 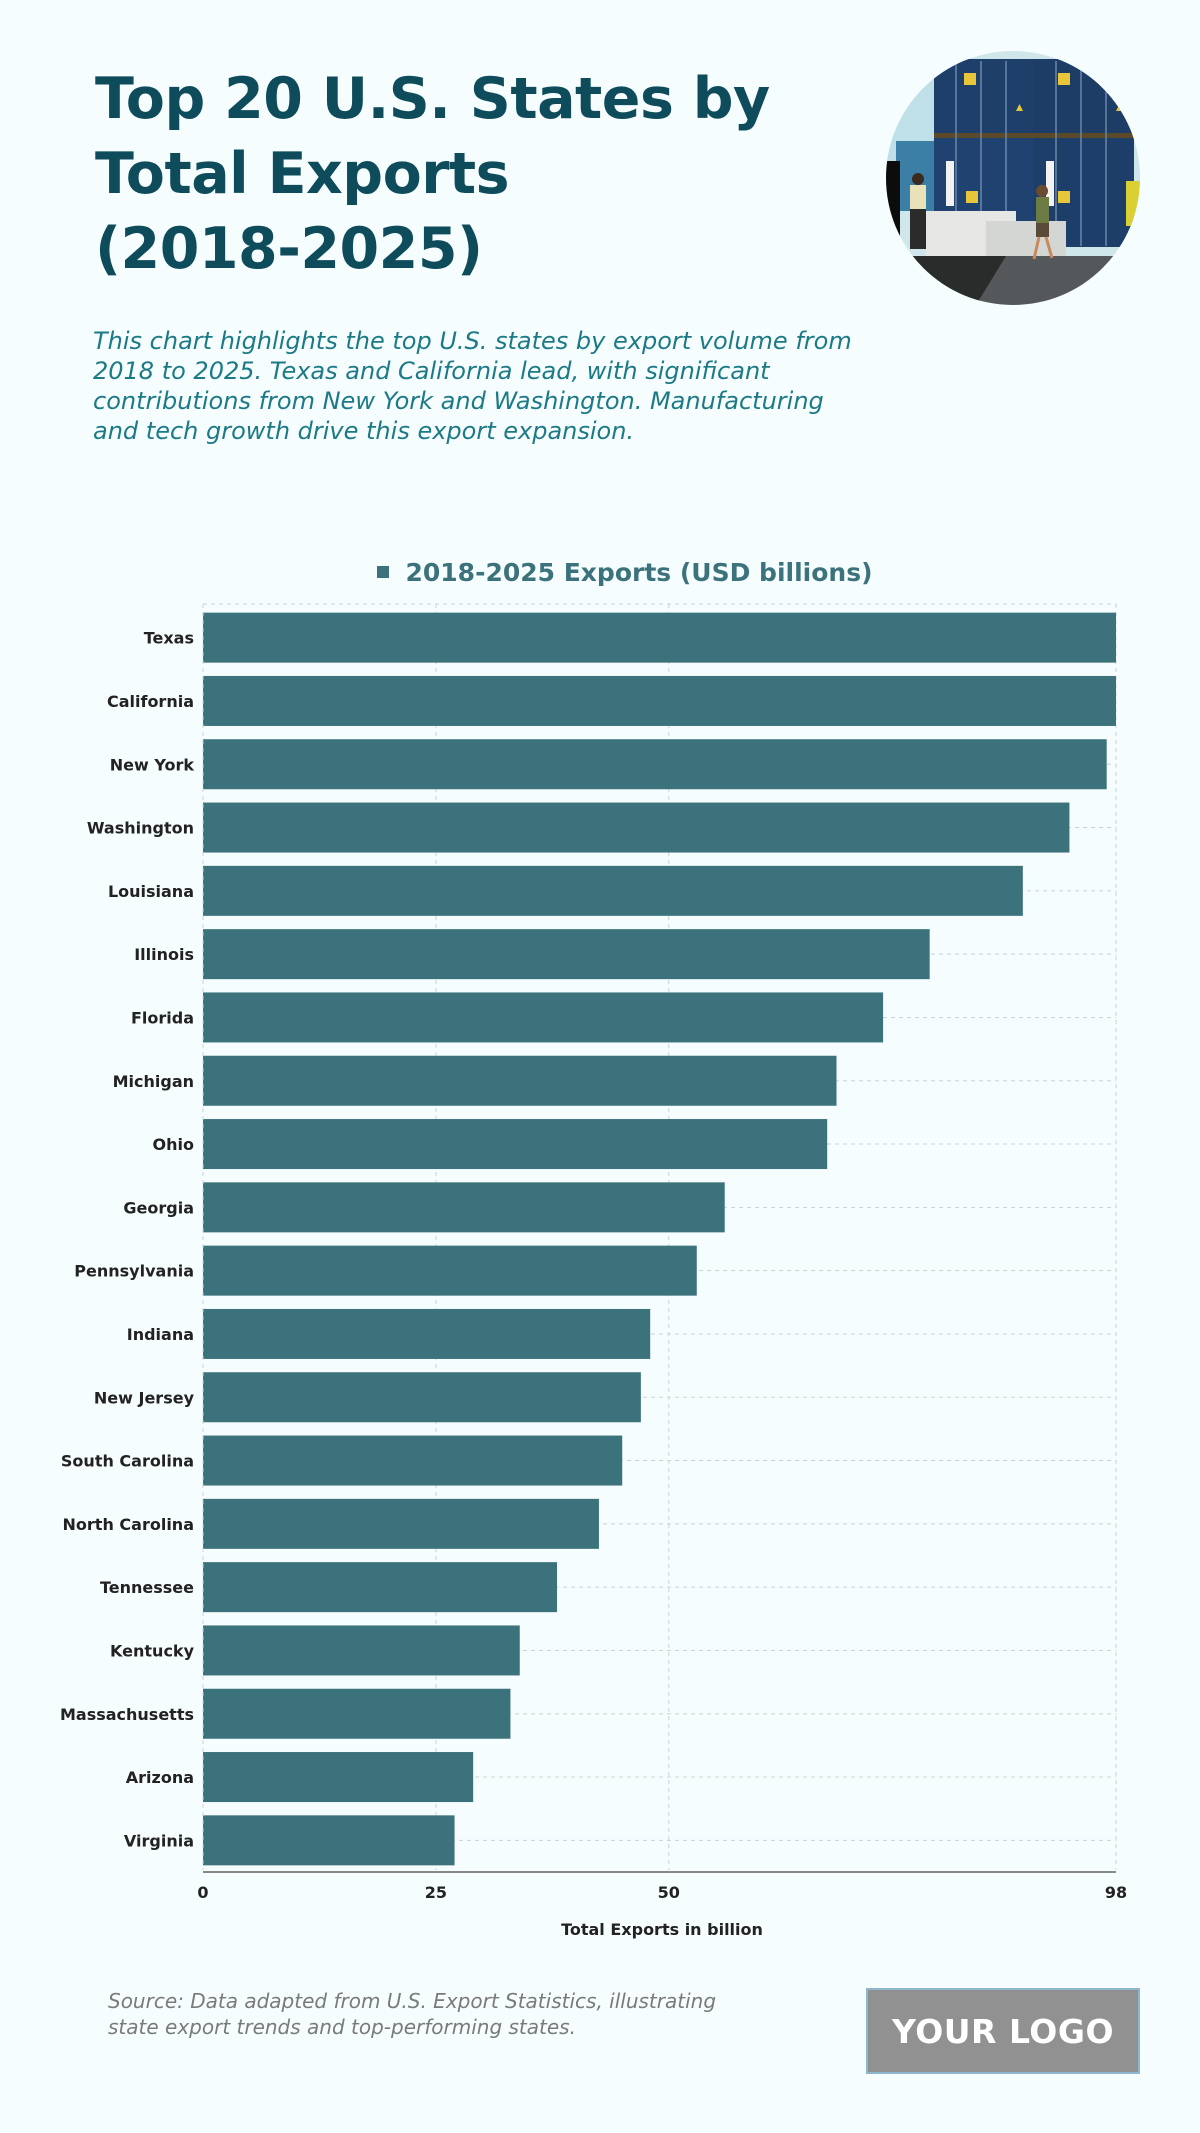 What do you see at coordinates (173, 1144) in the screenshot?
I see `category-label: Ohio` at bounding box center [173, 1144].